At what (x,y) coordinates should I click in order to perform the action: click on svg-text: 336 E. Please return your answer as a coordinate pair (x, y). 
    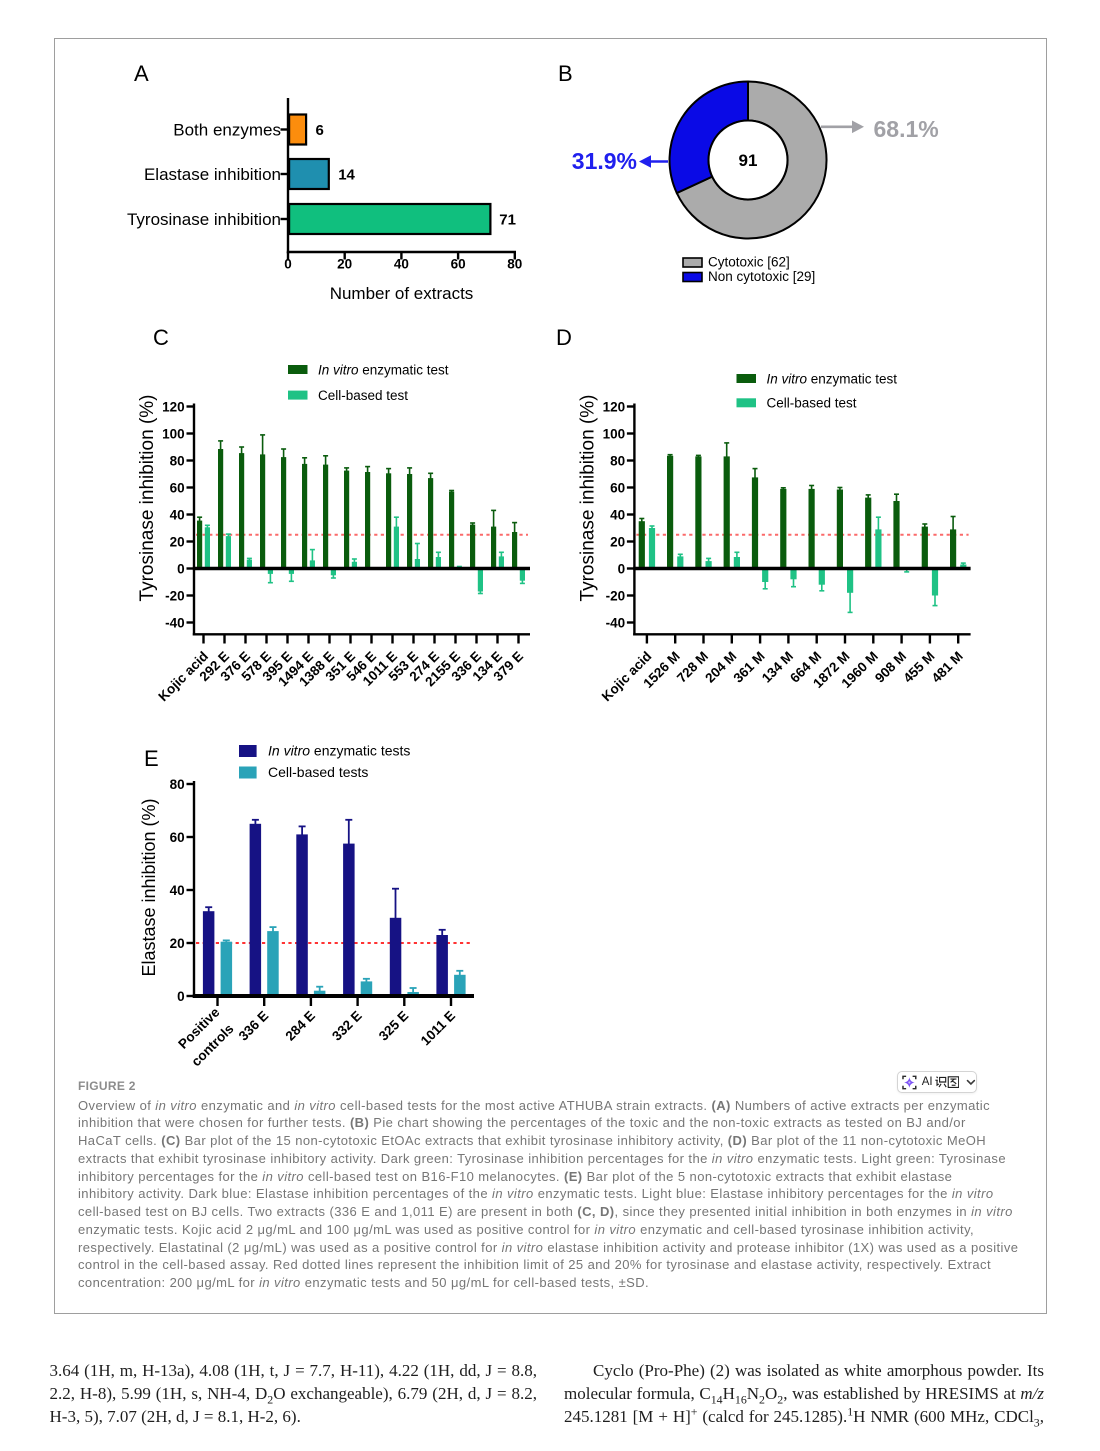
    Looking at the image, I should click on (254, 1026).